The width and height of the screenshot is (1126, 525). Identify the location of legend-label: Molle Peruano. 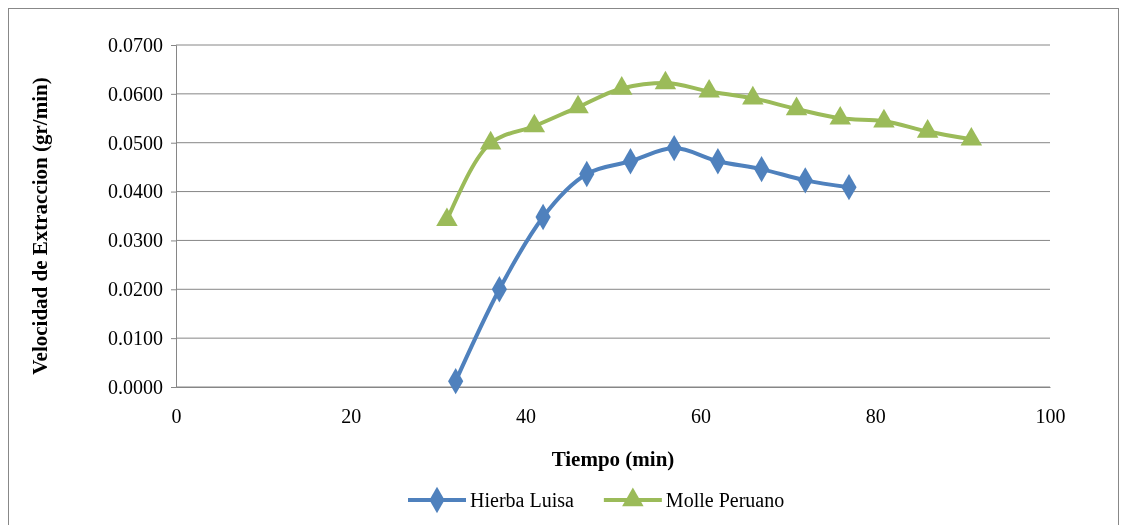
(725, 500).